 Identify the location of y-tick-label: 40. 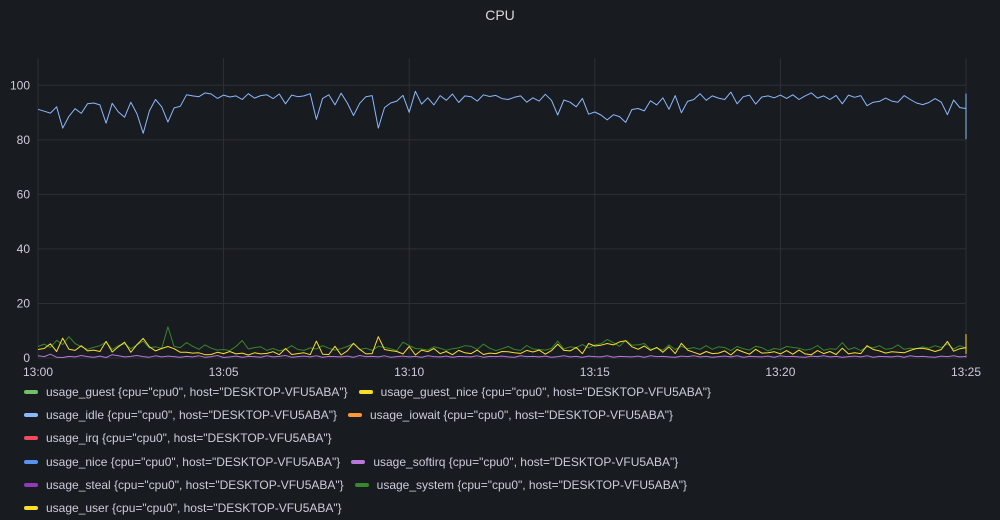
(24, 249).